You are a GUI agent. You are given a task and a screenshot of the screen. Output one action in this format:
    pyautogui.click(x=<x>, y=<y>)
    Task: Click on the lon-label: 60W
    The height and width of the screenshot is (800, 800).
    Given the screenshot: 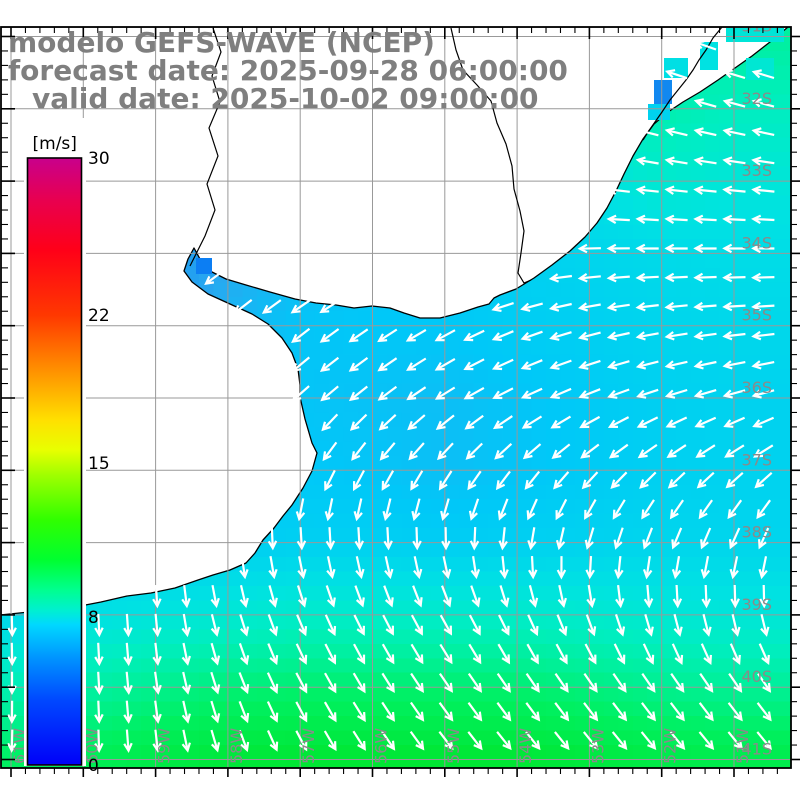 What is the action you would take?
    pyautogui.click(x=91, y=746)
    